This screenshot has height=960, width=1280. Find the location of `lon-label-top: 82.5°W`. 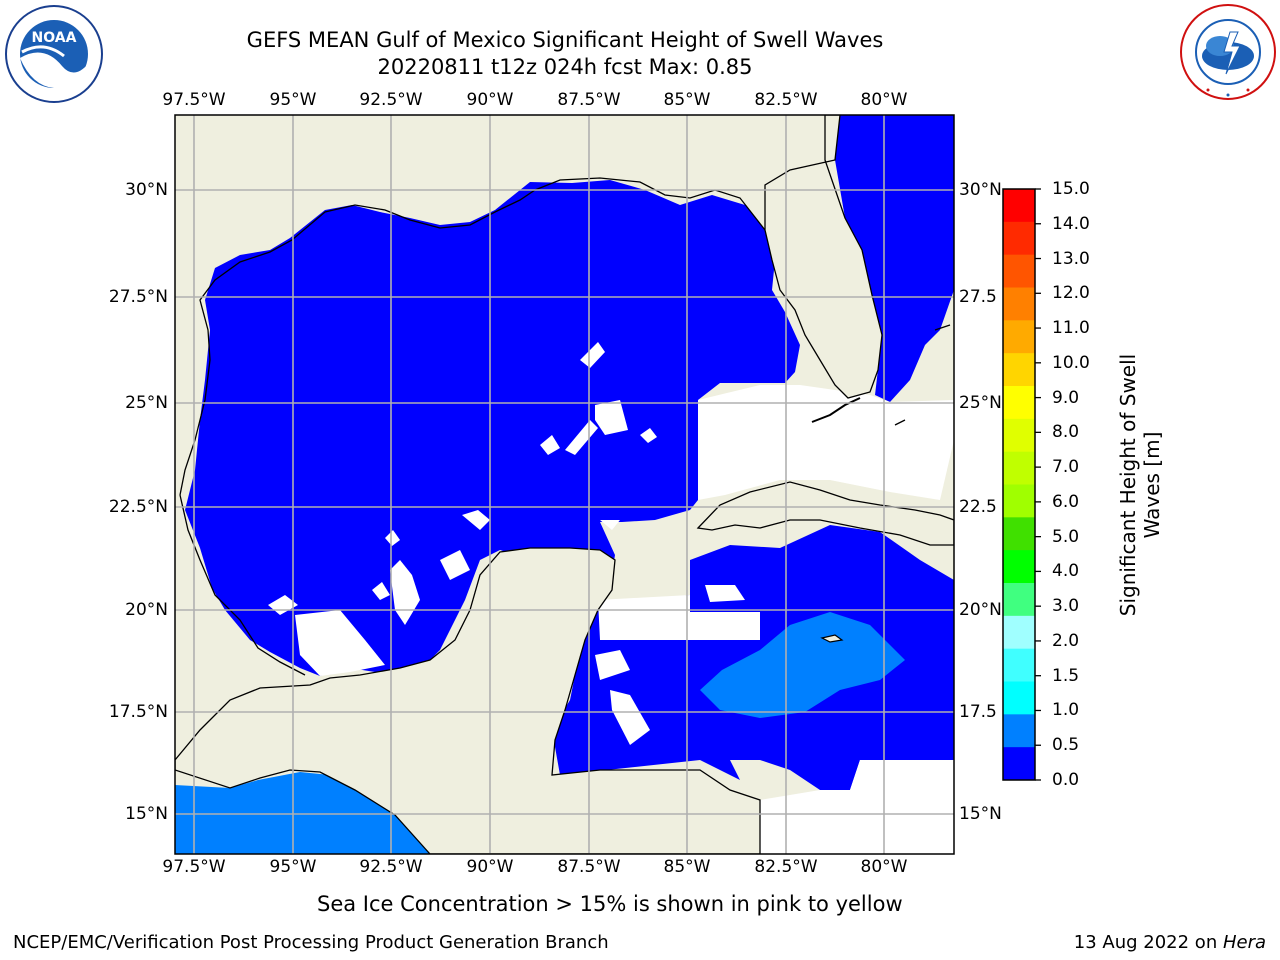

lon-label-top: 82.5°W is located at coordinates (786, 100).